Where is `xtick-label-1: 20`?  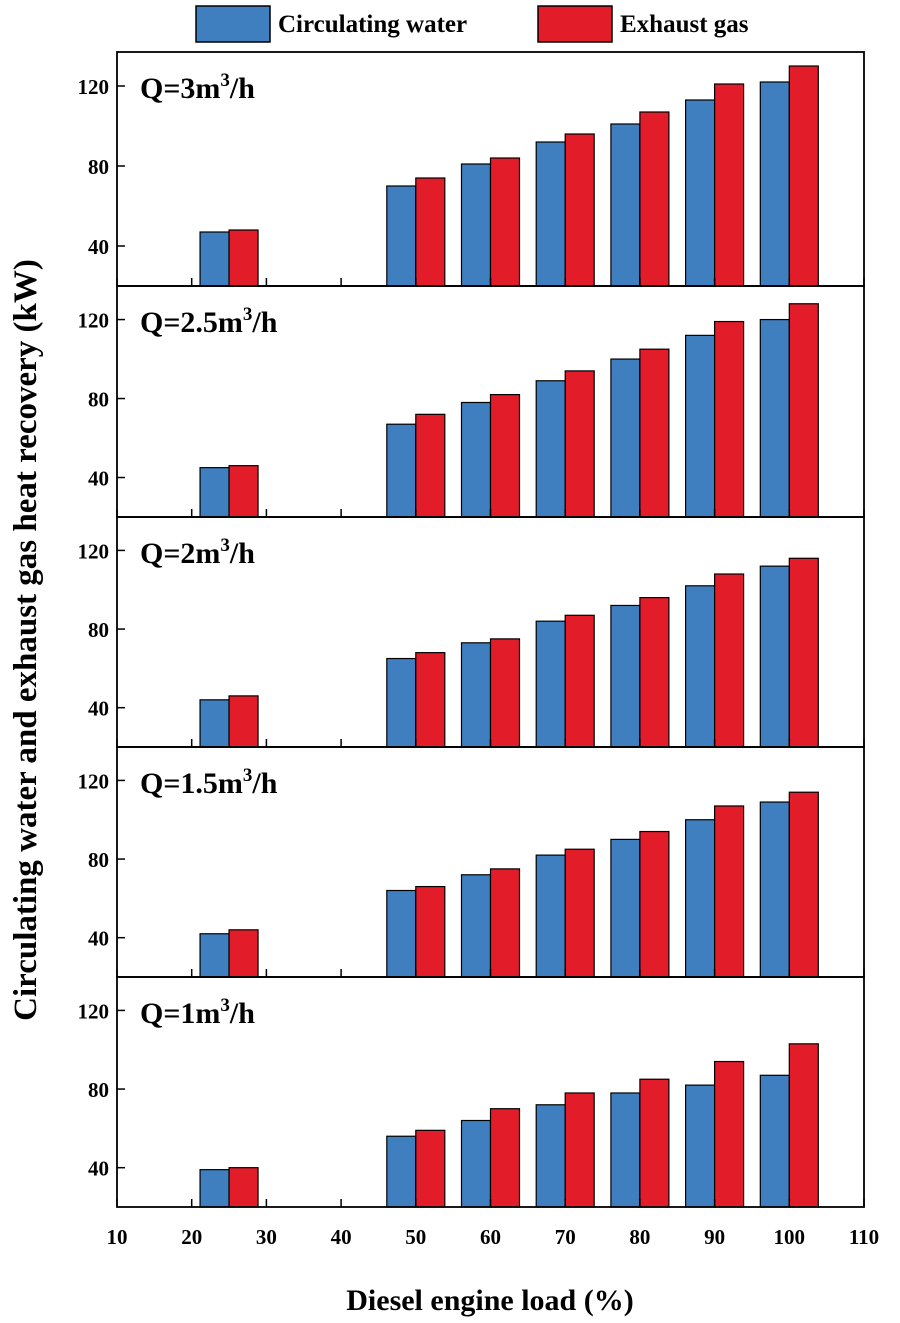
xtick-label-1: 20 is located at coordinates (191, 1237).